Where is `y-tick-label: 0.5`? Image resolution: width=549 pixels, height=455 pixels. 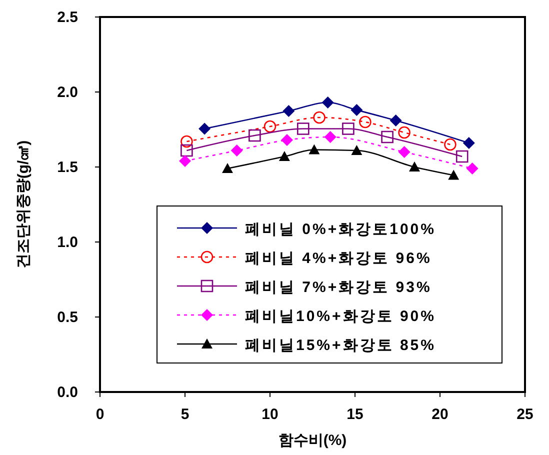
y-tick-label: 0.5 is located at coordinates (67, 317).